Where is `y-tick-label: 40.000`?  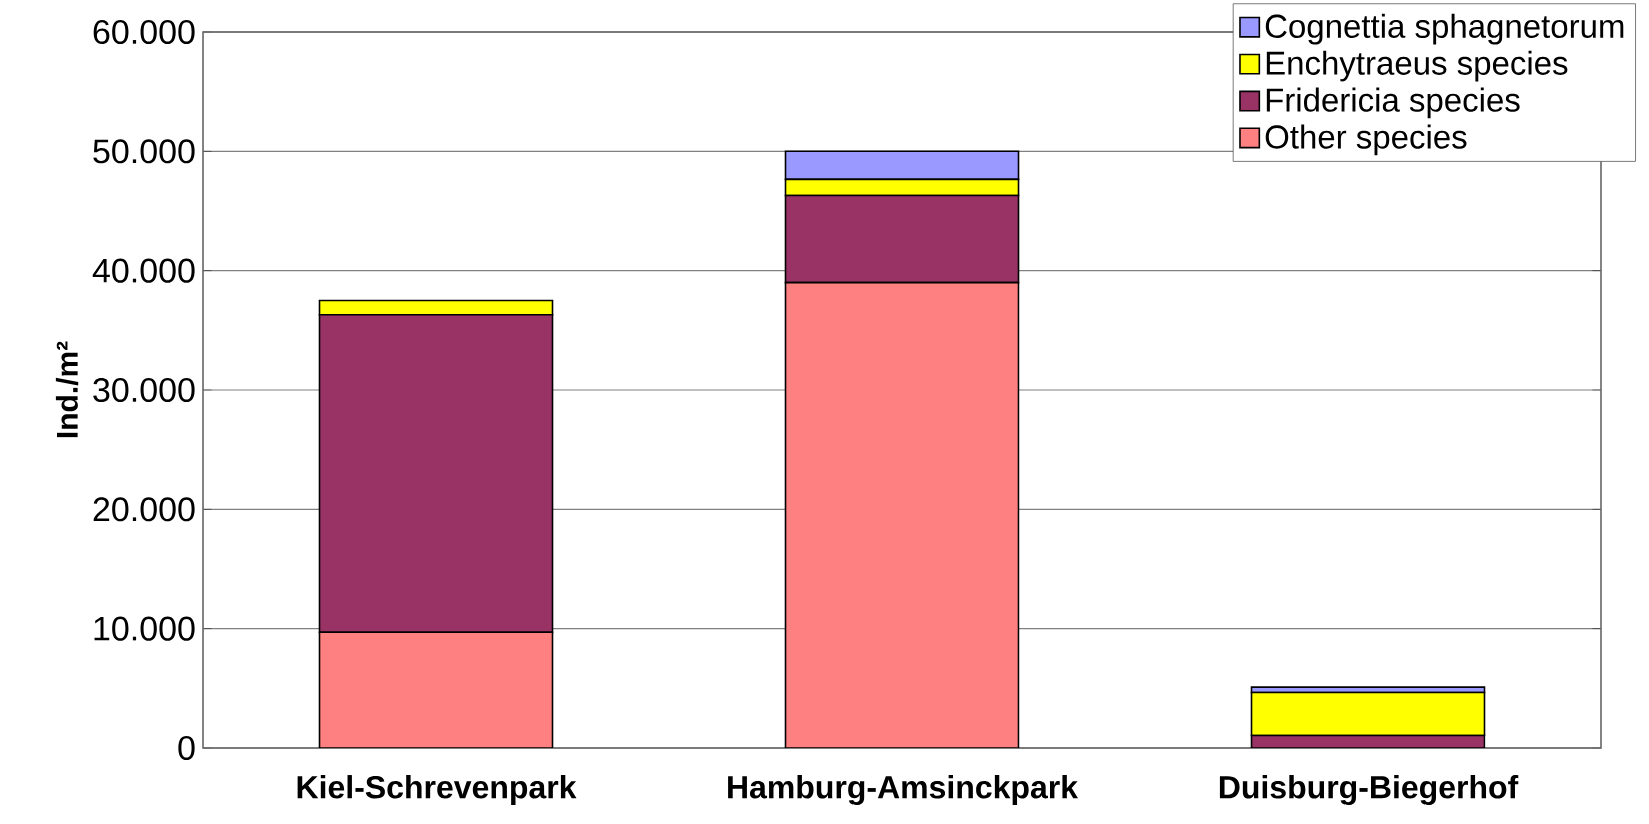
y-tick-label: 40.000 is located at coordinates (143, 270).